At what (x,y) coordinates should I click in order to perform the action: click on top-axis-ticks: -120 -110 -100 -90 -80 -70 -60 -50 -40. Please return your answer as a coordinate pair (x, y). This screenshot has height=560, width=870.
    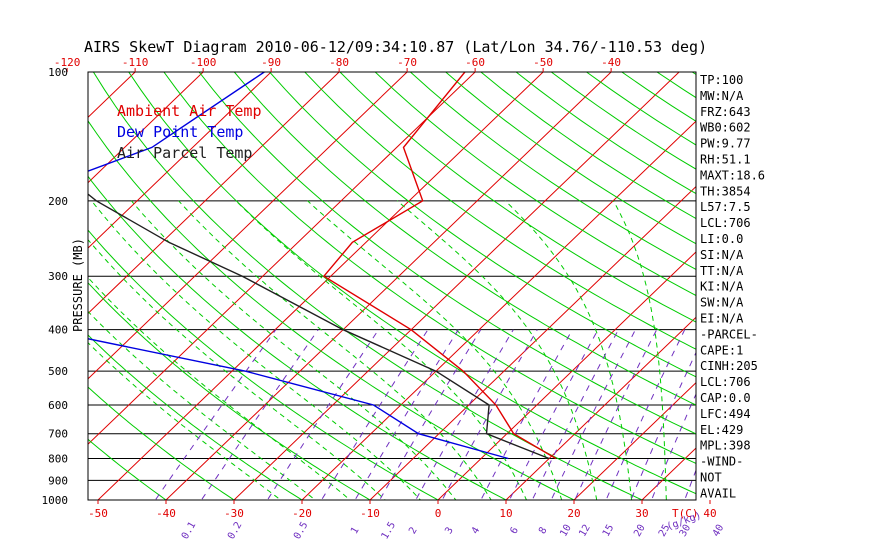
    Looking at the image, I should click on (337, 64).